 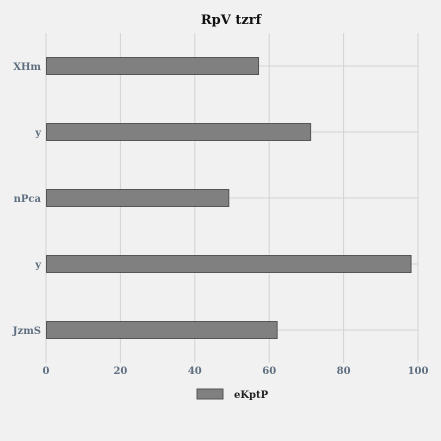 I want to click on x-tick-label: 60, so click(x=269, y=371).